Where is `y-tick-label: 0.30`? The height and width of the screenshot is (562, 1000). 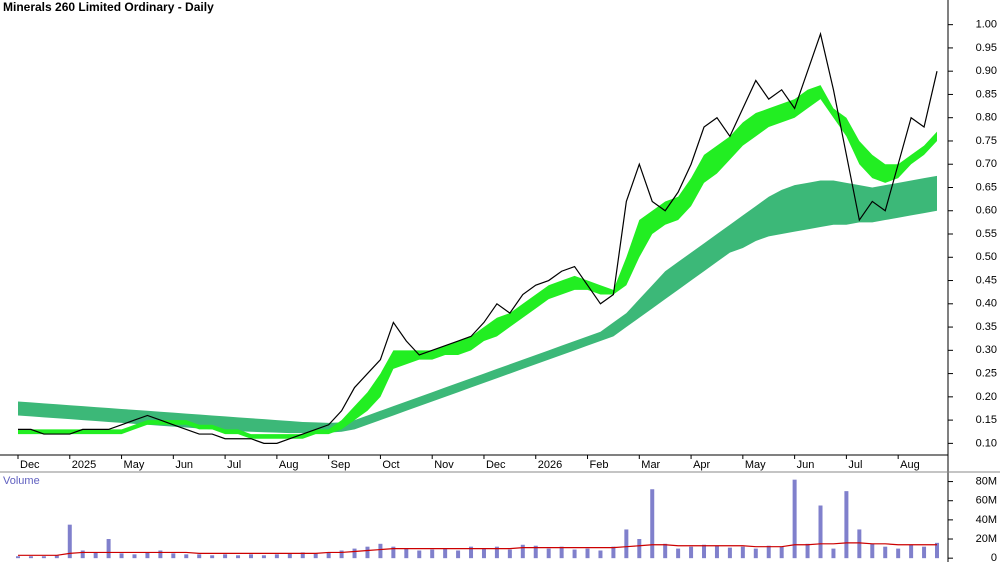 y-tick-label: 0.30 is located at coordinates (986, 350).